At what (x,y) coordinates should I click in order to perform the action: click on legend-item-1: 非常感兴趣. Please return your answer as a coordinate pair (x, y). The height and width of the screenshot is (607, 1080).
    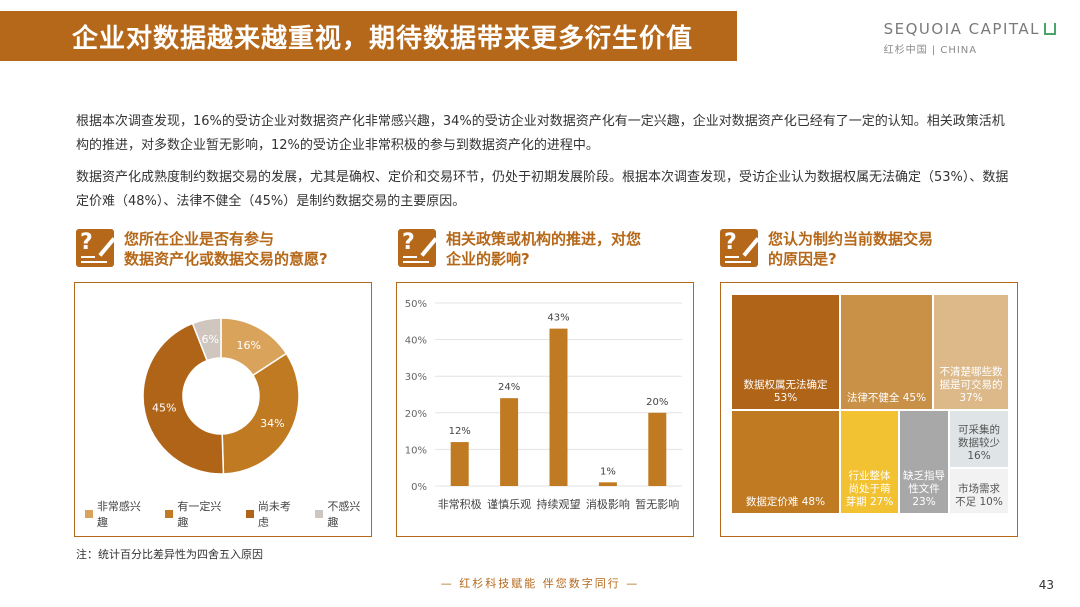
    Looking at the image, I should click on (118, 514).